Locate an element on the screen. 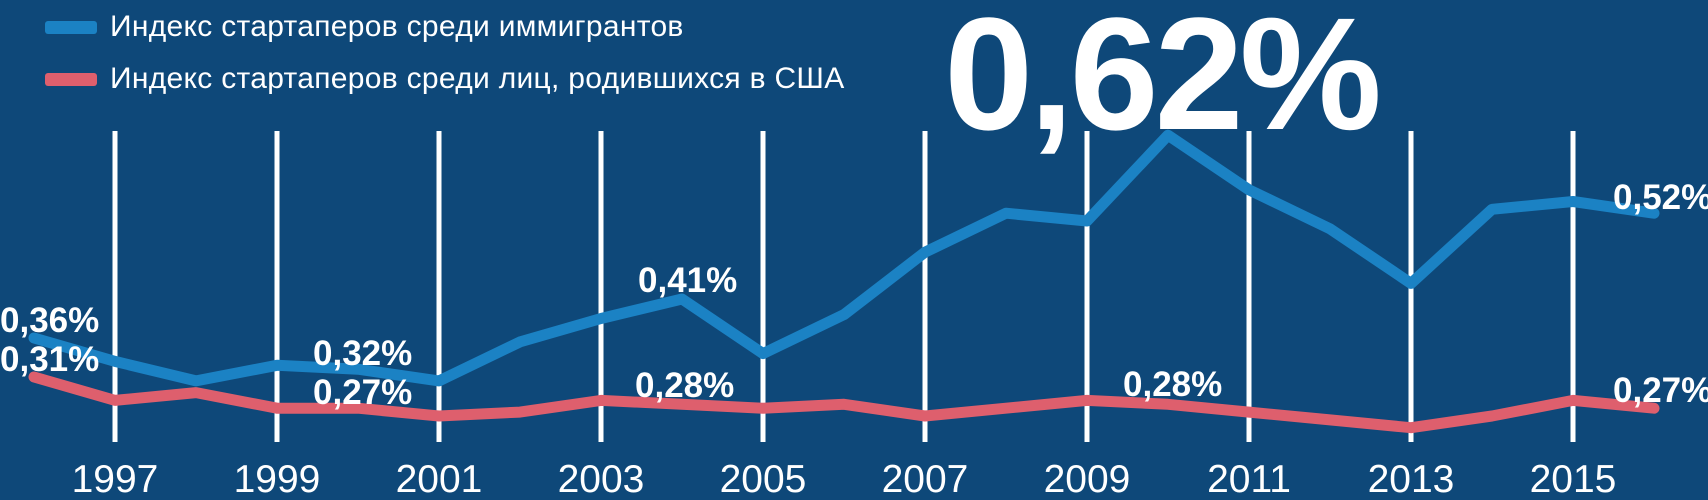 The image size is (1708, 500). x-tick-label-2001: 2001 is located at coordinates (439, 479).